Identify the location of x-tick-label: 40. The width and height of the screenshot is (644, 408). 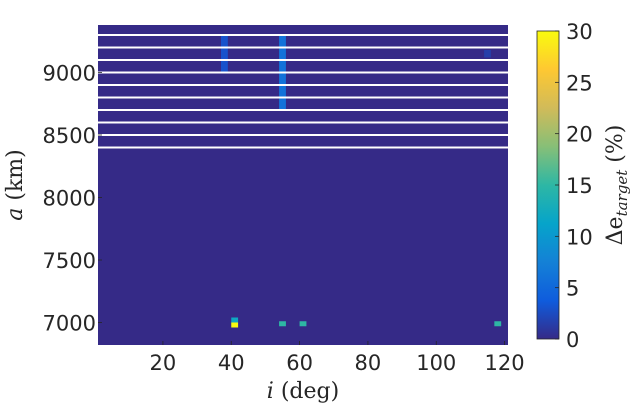
(231, 363).